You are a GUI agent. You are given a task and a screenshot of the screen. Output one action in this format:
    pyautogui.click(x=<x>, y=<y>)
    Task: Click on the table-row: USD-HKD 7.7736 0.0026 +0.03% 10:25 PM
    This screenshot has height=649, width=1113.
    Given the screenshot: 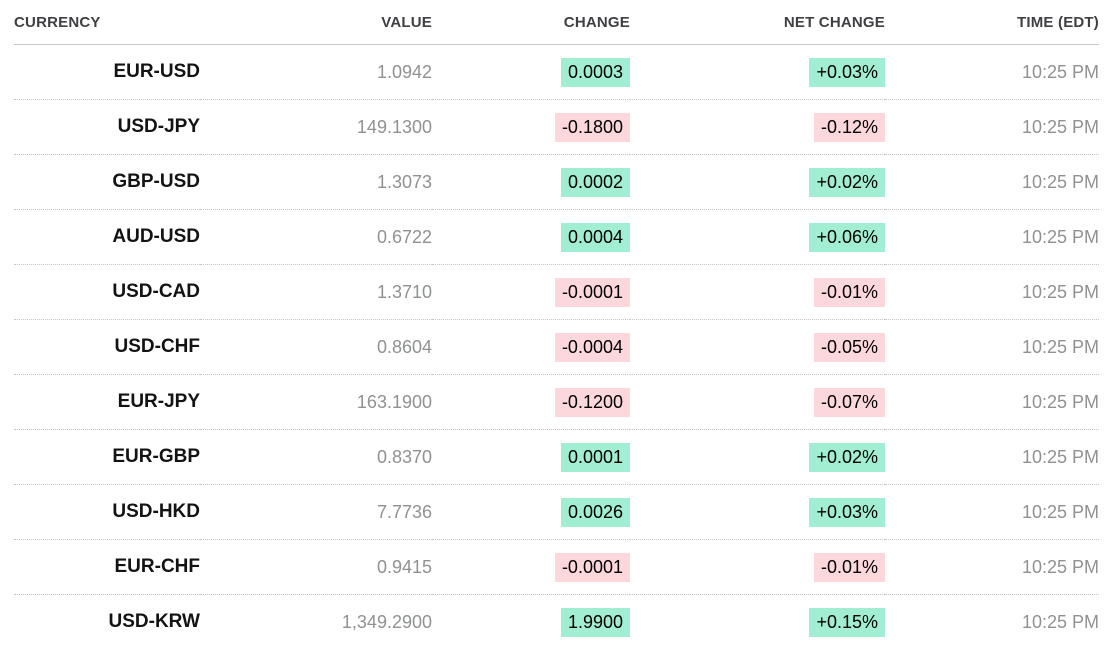 What is the action you would take?
    pyautogui.click(x=556, y=512)
    